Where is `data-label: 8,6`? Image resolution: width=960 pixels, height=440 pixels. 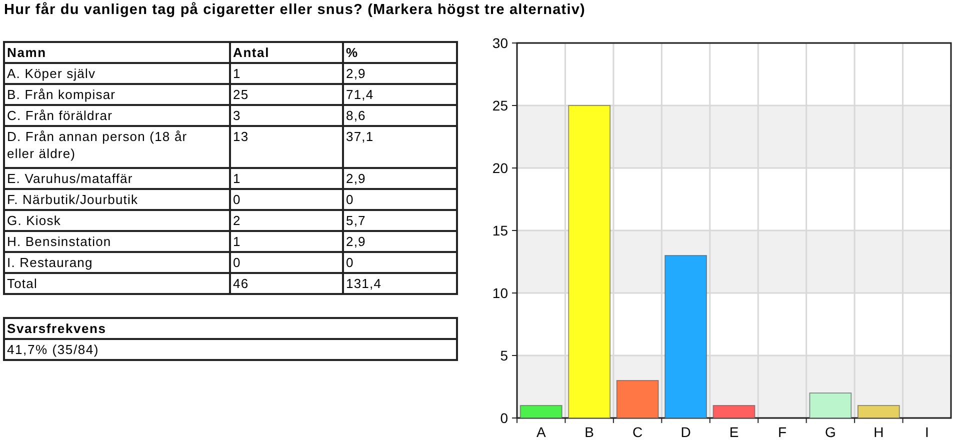
data-label: 8,6 is located at coordinates (356, 115).